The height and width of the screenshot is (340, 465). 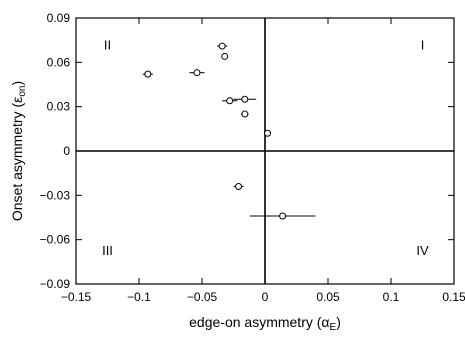 I want to click on x-tick-label: 0.1, so click(x=391, y=297).